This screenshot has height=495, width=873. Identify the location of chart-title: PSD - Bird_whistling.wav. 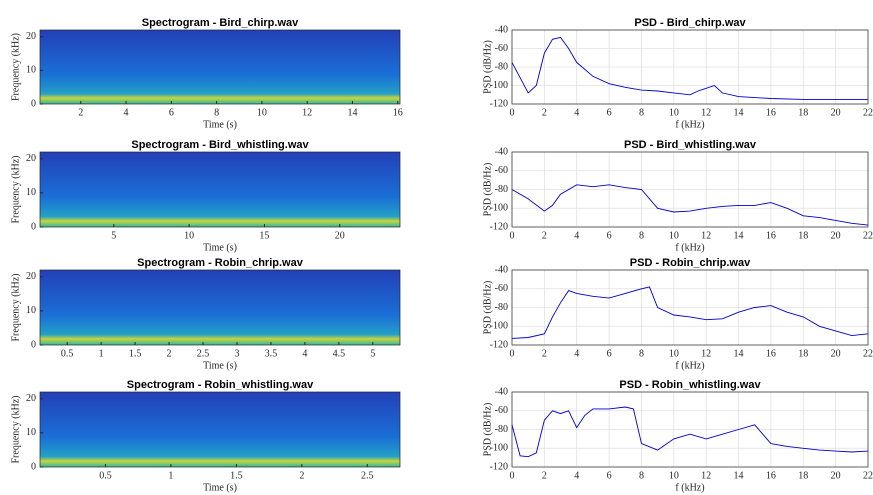
(690, 145).